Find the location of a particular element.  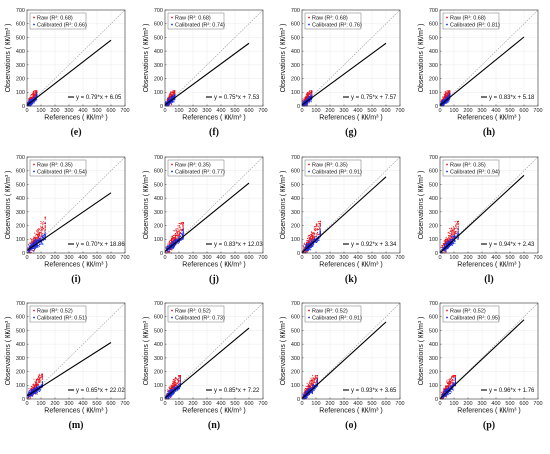

legend-raw-label: Raw (R²: 0.35) is located at coordinates (468, 165).